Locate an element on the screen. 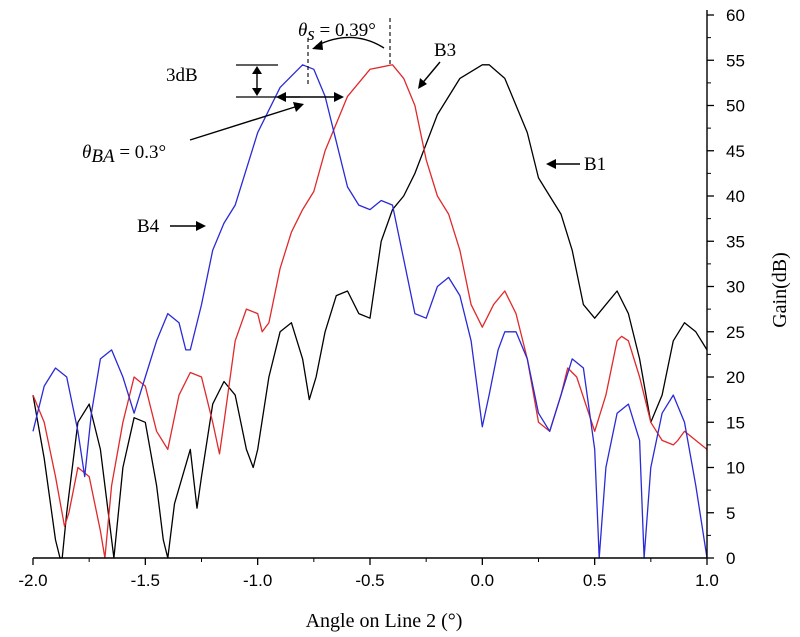  y-tick-label: 15 is located at coordinates (735, 422).